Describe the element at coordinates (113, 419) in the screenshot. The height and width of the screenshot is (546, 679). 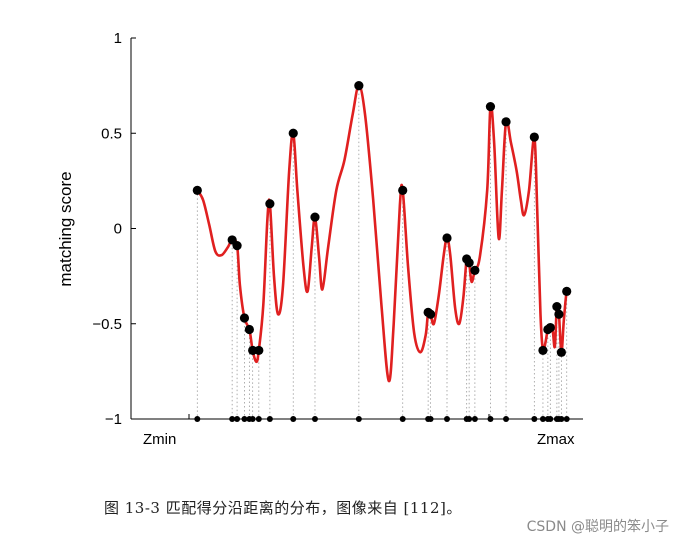
I see `y-tick-label: −1` at that location.